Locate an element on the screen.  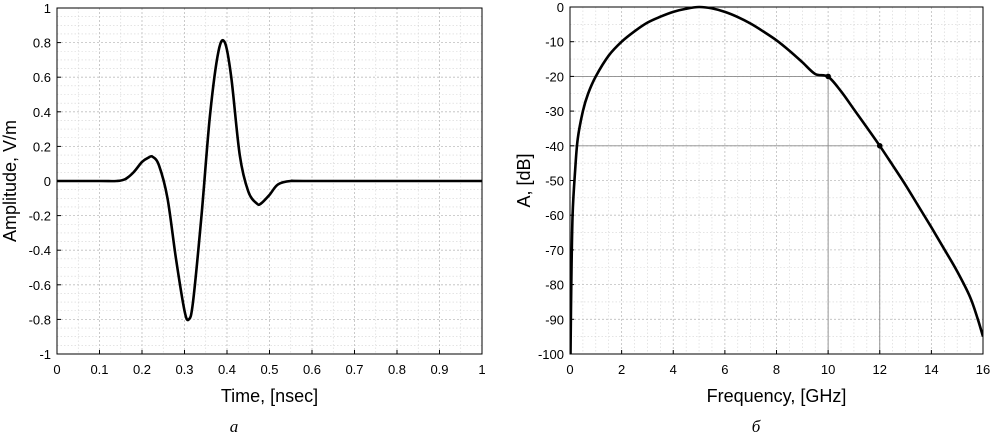
y-tick-label: -0.4 is located at coordinates (40, 250).